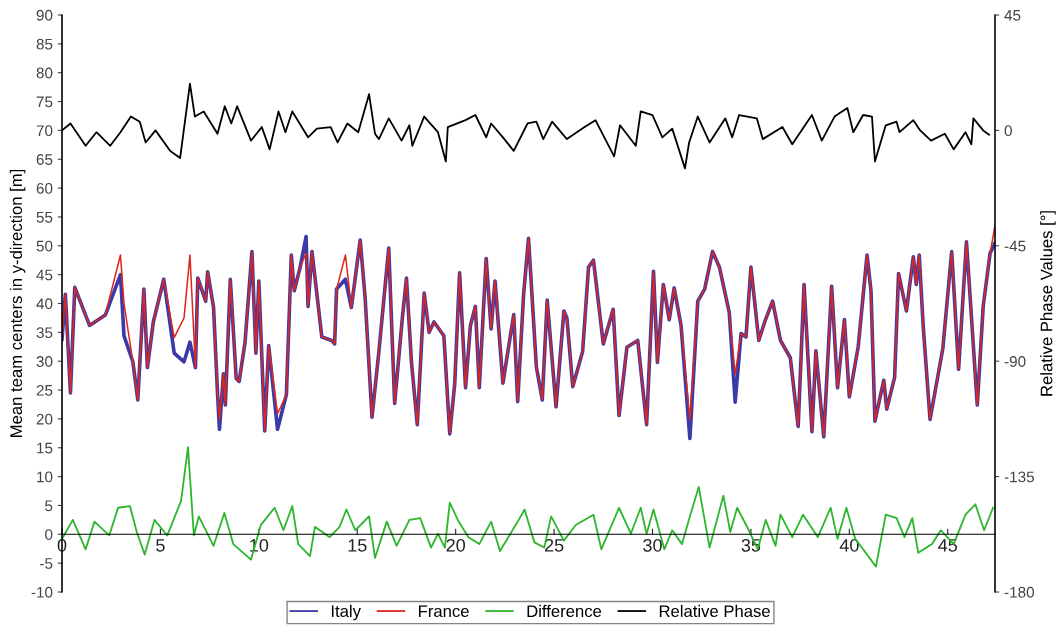 The height and width of the screenshot is (632, 1061). Describe the element at coordinates (44, 159) in the screenshot. I see `y-tick-label: 65` at that location.